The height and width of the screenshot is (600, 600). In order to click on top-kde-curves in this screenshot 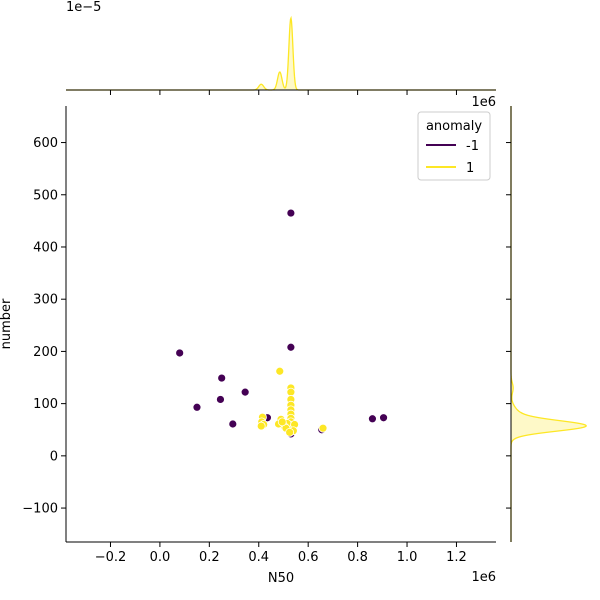, I will do `click(281, 53)`.